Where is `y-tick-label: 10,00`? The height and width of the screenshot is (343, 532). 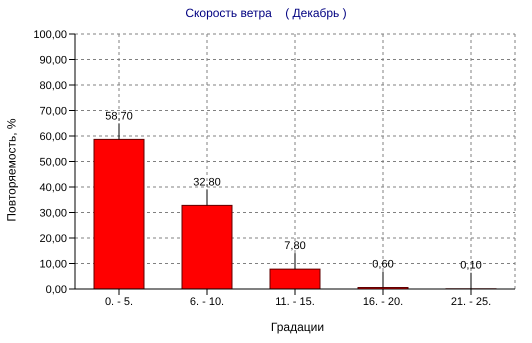
y-tick-label: 10,00 is located at coordinates (53, 264).